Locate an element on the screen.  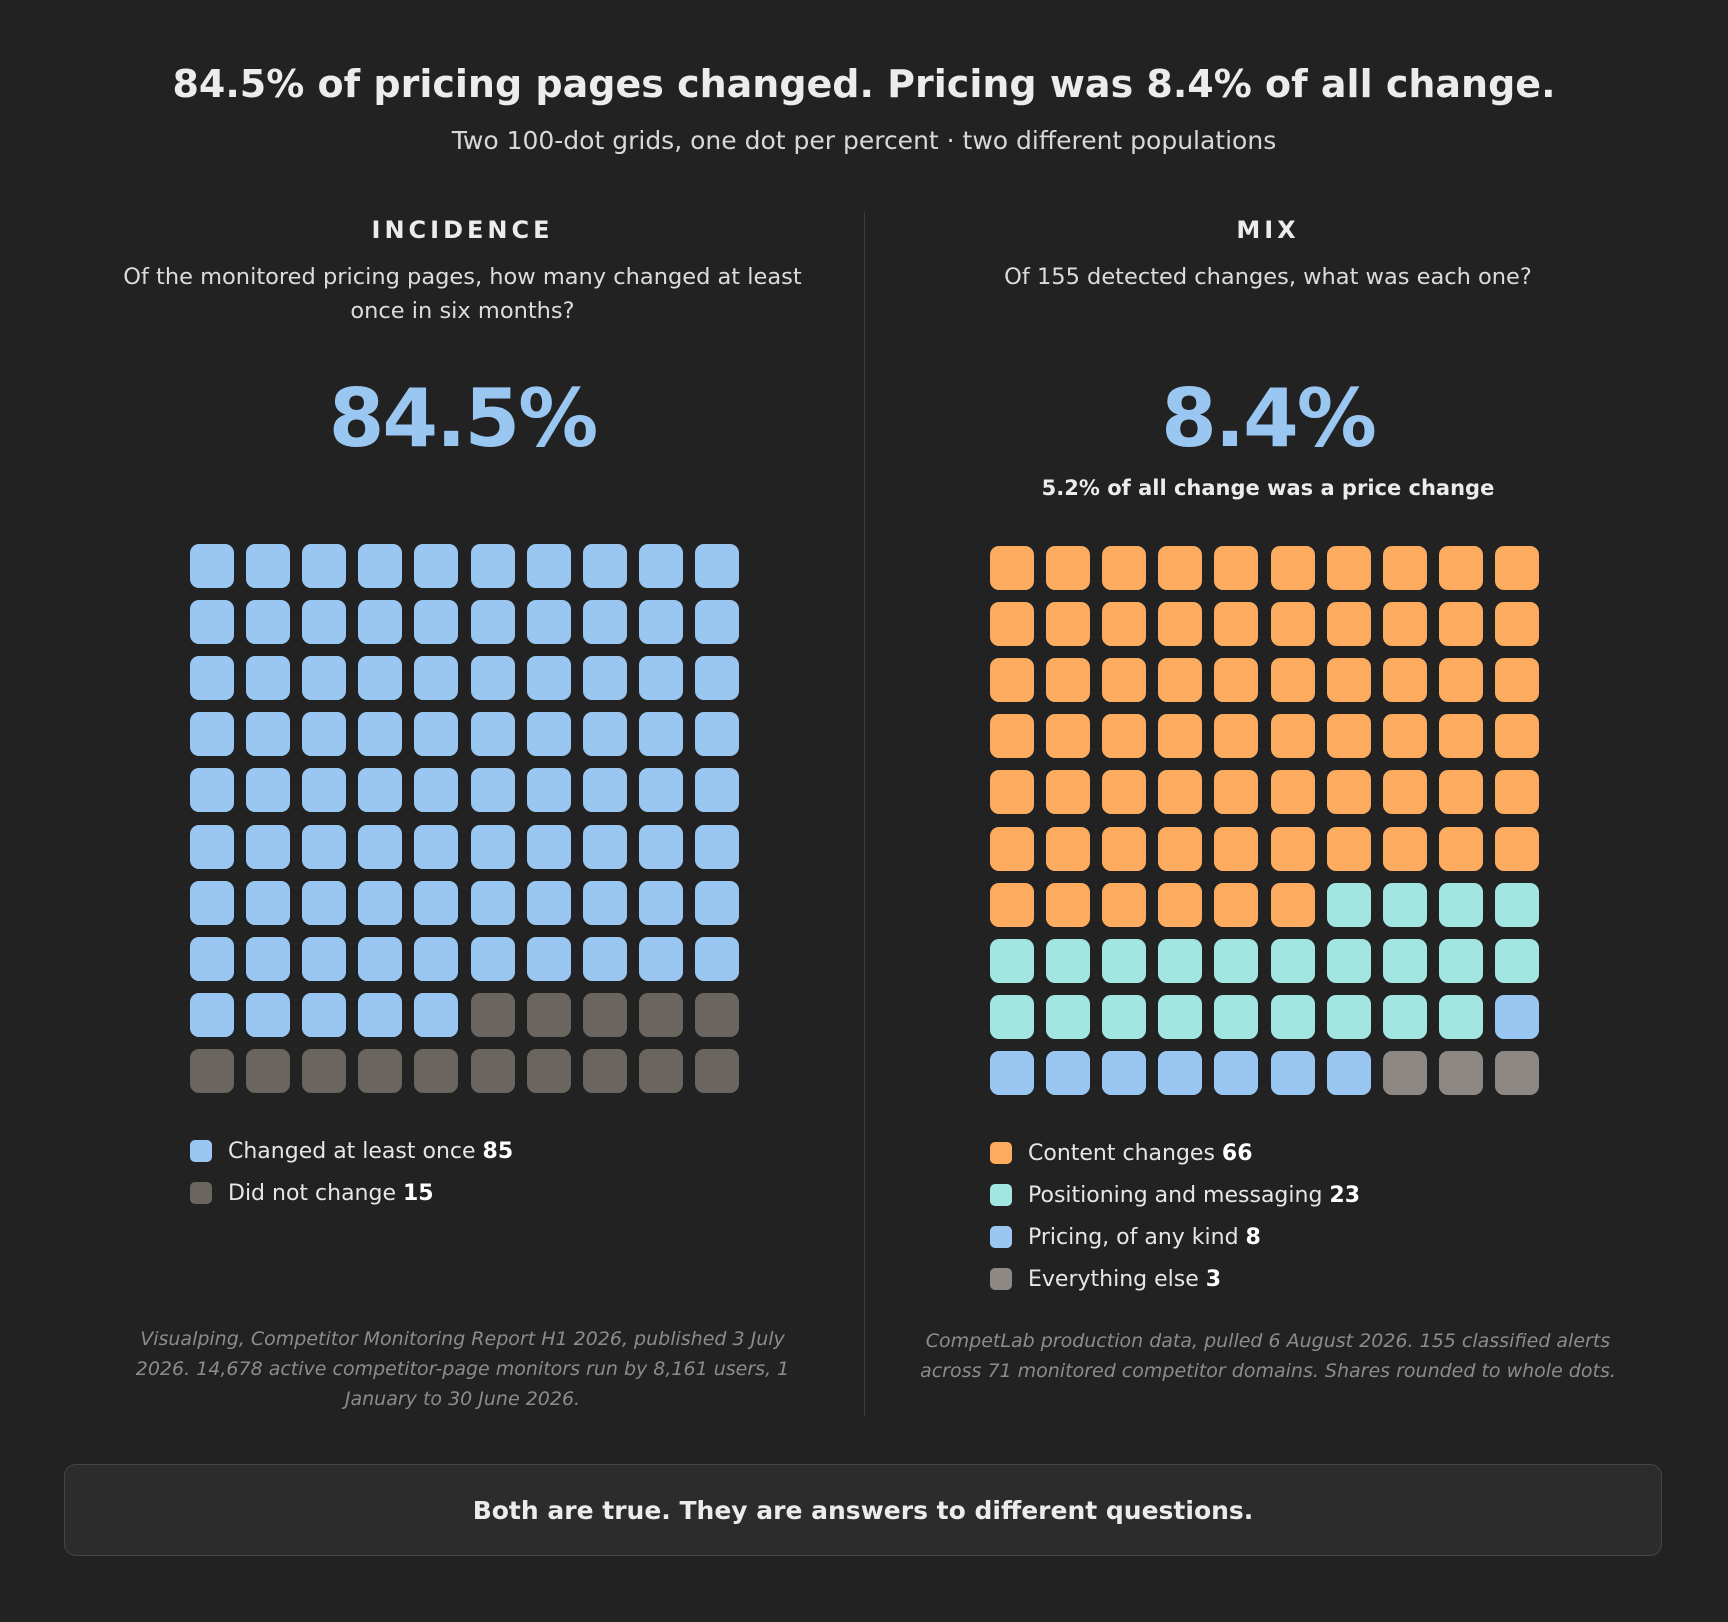
legend-item: Content changes 66 is located at coordinates (1175, 1153).